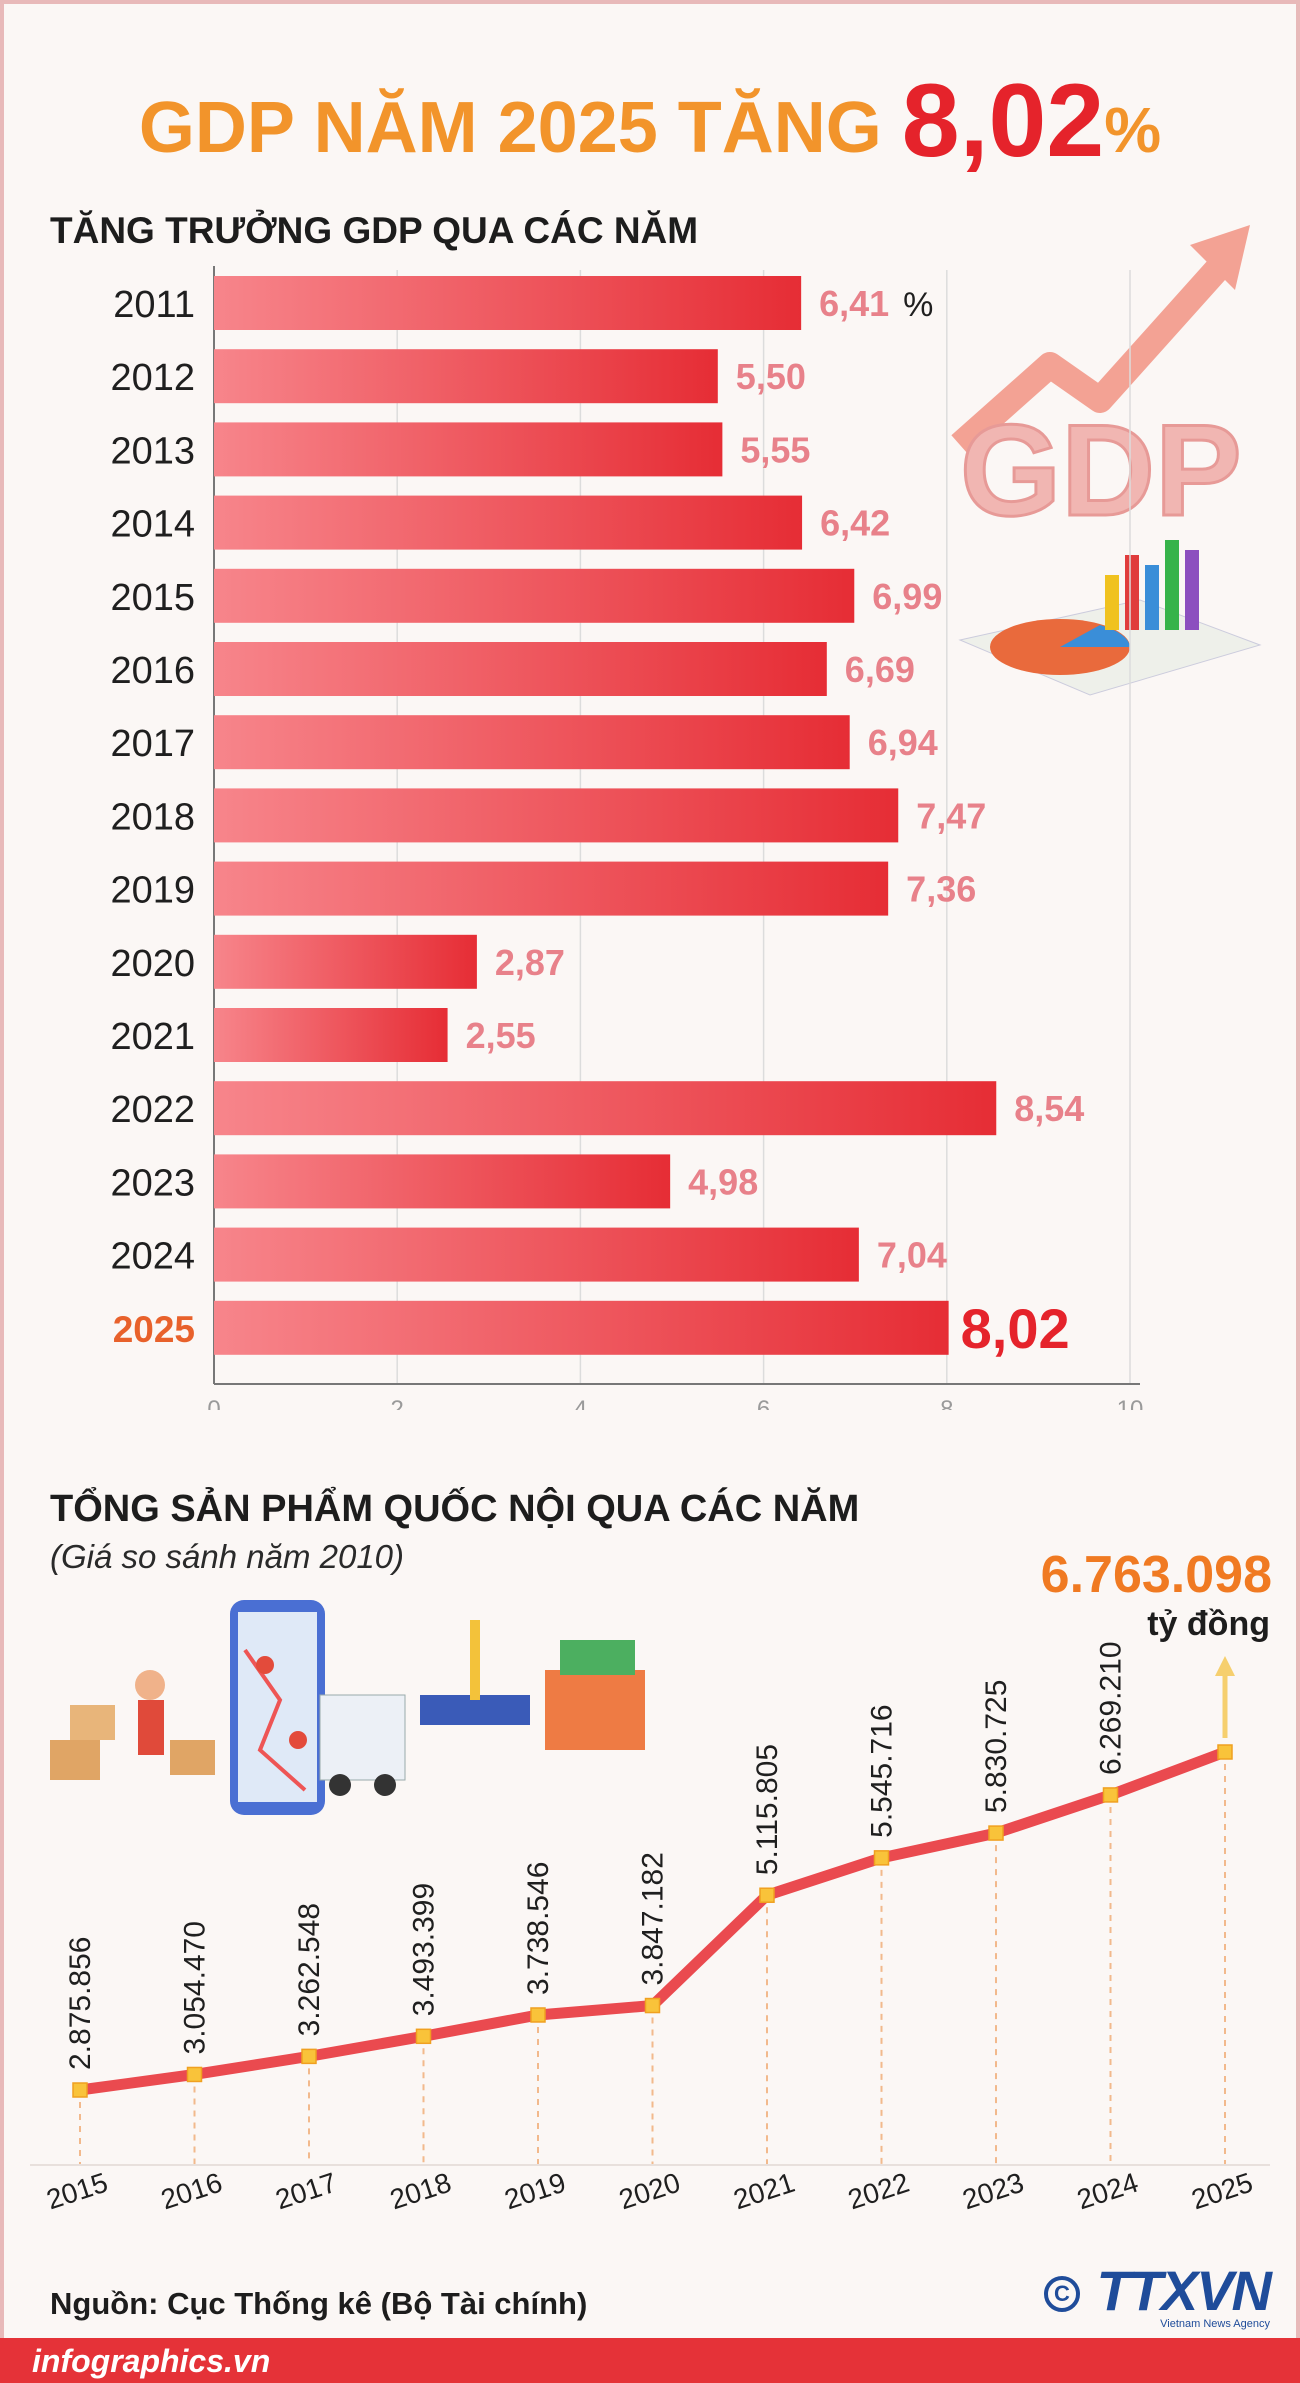 This screenshot has width=1300, height=2383. What do you see at coordinates (1156, 1575) in the screenshot?
I see `gdp-2025-total-value: 6.763.098` at bounding box center [1156, 1575].